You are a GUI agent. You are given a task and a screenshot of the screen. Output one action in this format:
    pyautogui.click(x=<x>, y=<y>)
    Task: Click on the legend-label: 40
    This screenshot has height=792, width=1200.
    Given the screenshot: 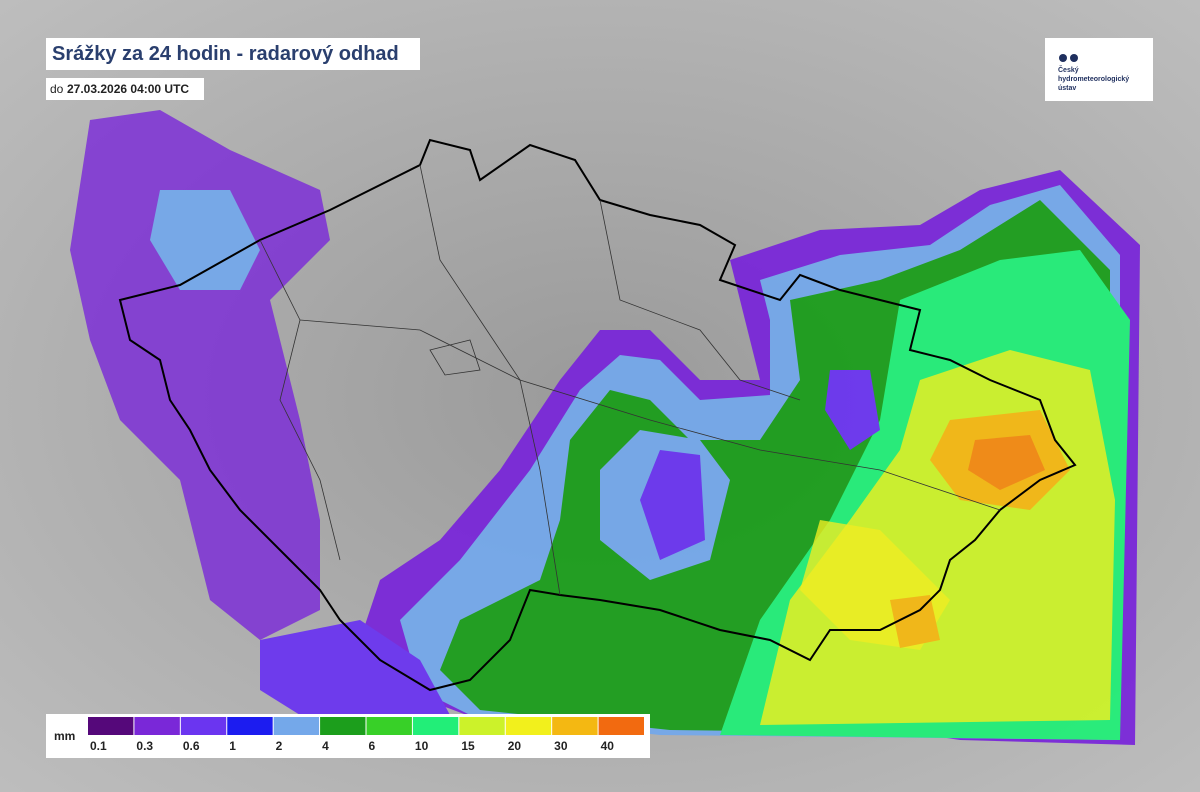 What is the action you would take?
    pyautogui.click(x=608, y=746)
    